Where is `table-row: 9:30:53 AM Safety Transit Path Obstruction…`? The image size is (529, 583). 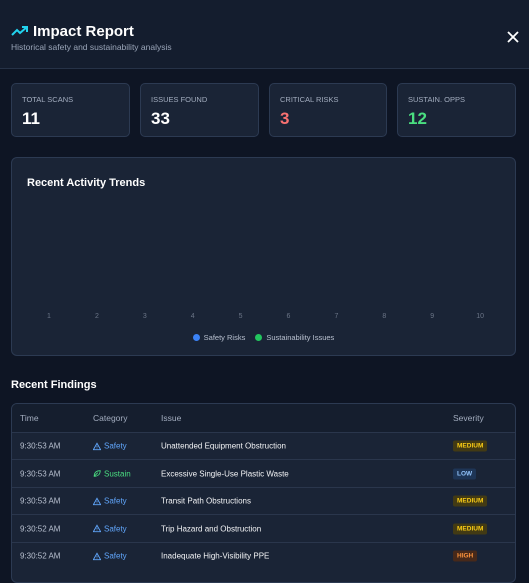 table-row: 9:30:53 AM Safety Transit Path Obstruction… is located at coordinates (263, 501).